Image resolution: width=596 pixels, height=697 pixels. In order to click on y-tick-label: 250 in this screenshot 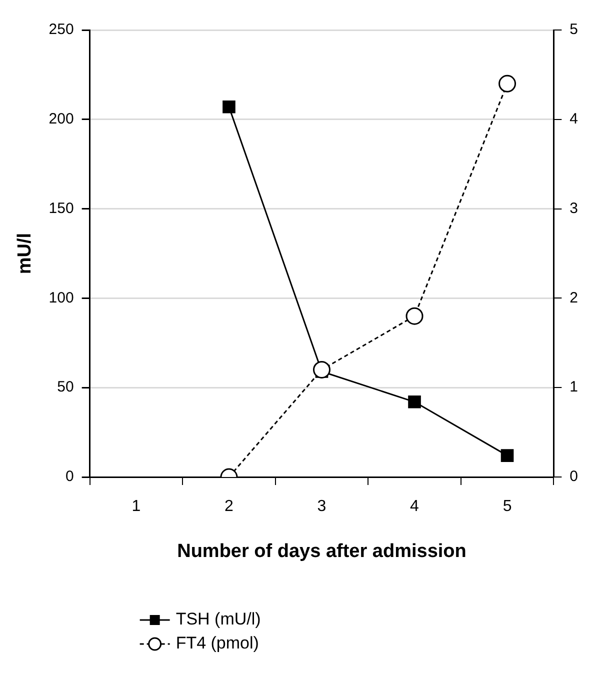, I will do `click(61, 29)`.